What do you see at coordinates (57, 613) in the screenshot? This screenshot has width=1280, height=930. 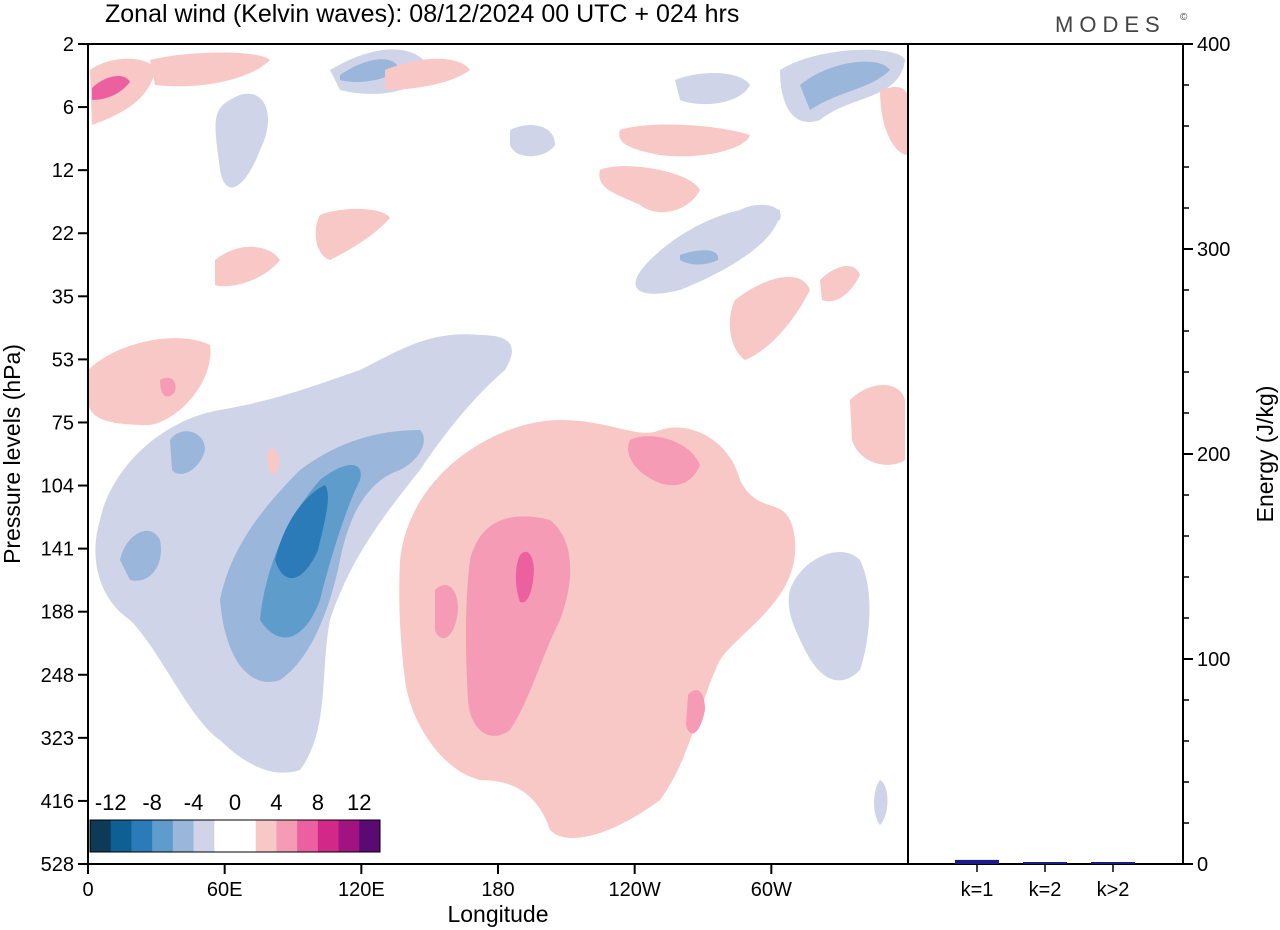 I see `y-tick-label: 188` at bounding box center [57, 613].